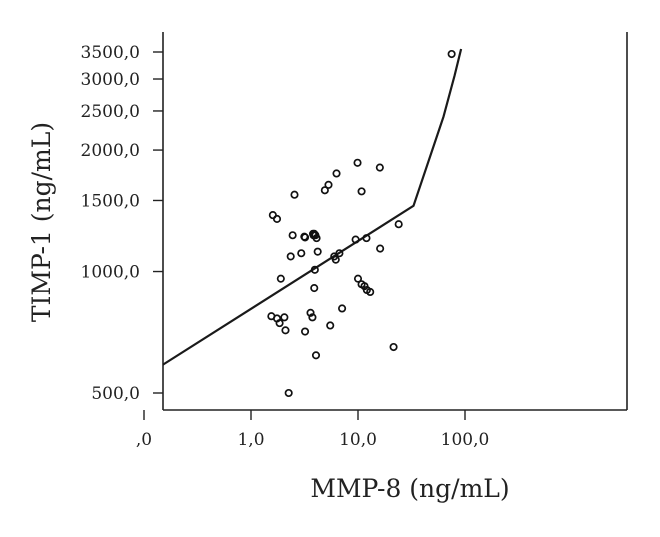  I want to click on x-axis-ticks: ,0 1,0 10,0 100,0, so click(312, 430).